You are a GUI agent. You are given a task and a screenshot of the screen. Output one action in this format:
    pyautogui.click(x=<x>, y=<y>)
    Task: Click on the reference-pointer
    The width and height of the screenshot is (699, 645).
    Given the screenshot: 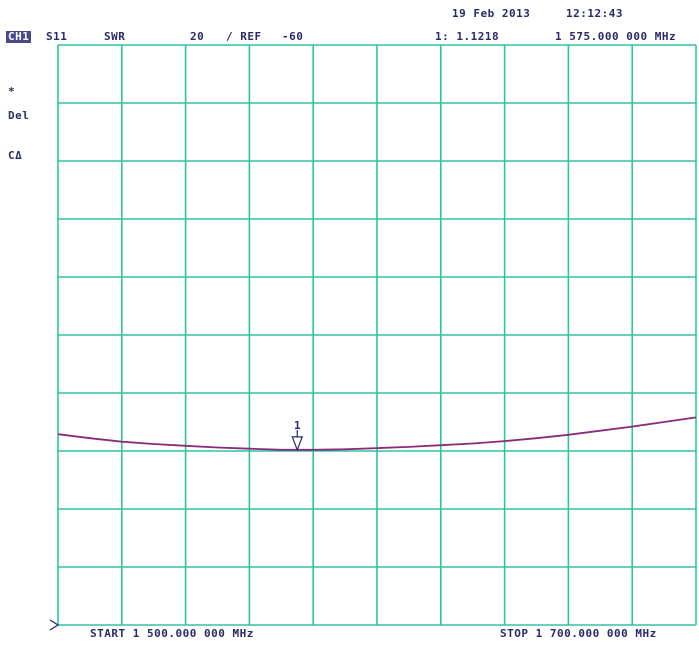 What is the action you would take?
    pyautogui.click(x=54, y=625)
    